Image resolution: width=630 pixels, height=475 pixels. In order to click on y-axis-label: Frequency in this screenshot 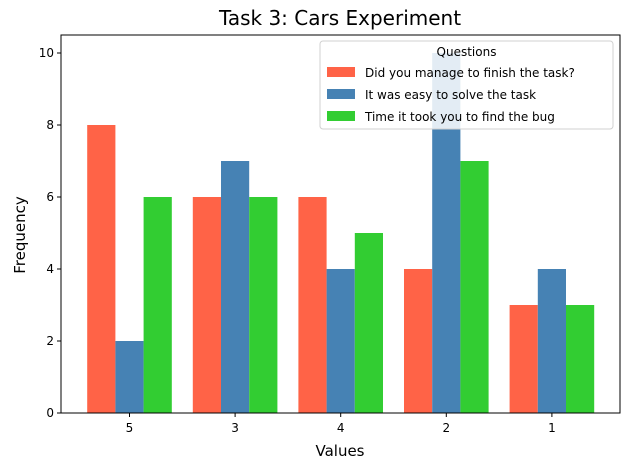, I will do `click(20, 235)`.